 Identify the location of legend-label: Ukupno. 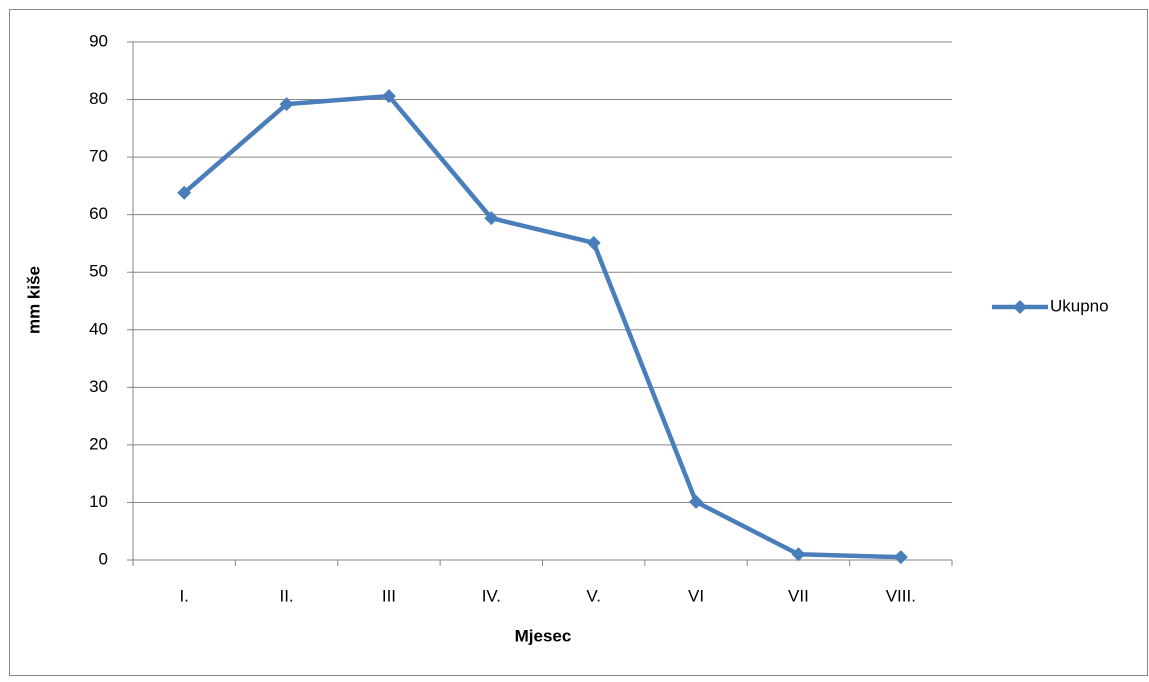
(1079, 305).